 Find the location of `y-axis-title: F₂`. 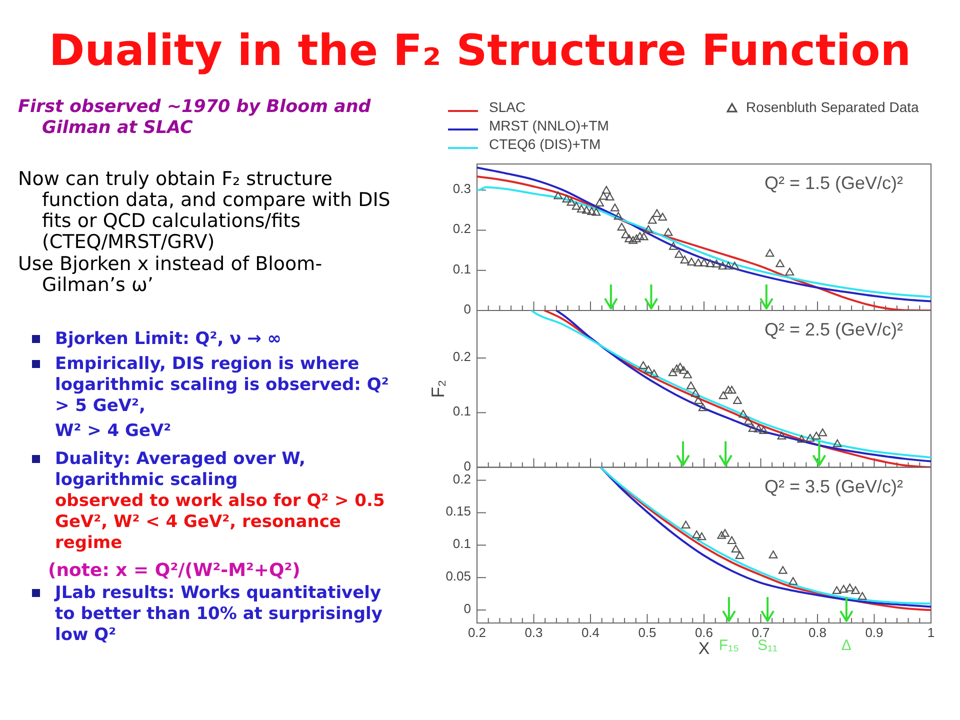

y-axis-title: F₂ is located at coordinates (438, 389).